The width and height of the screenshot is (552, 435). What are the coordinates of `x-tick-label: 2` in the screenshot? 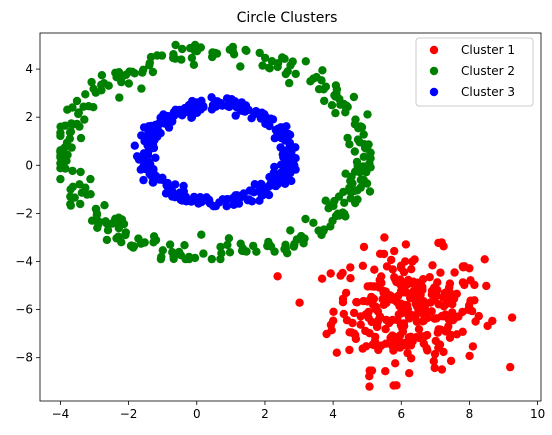 It's located at (265, 414).